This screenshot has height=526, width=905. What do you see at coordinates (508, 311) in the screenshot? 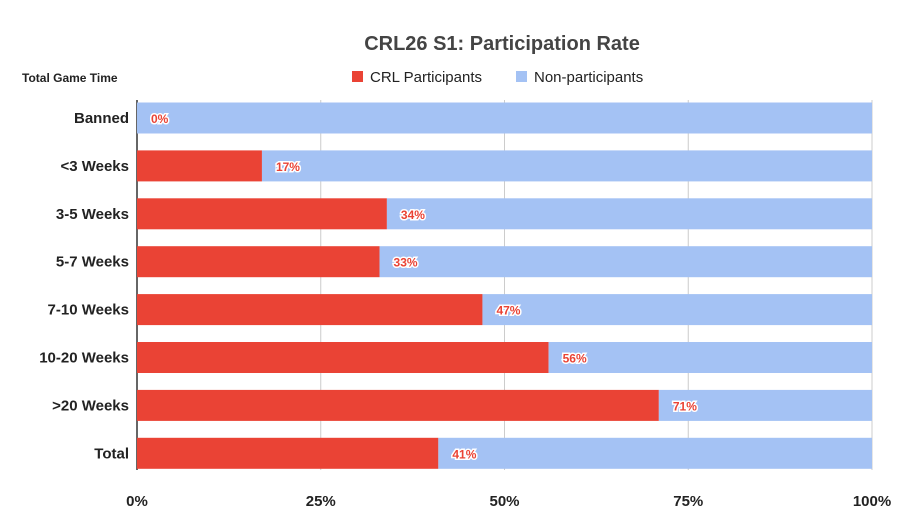
I see `data-label: 47%` at bounding box center [508, 311].